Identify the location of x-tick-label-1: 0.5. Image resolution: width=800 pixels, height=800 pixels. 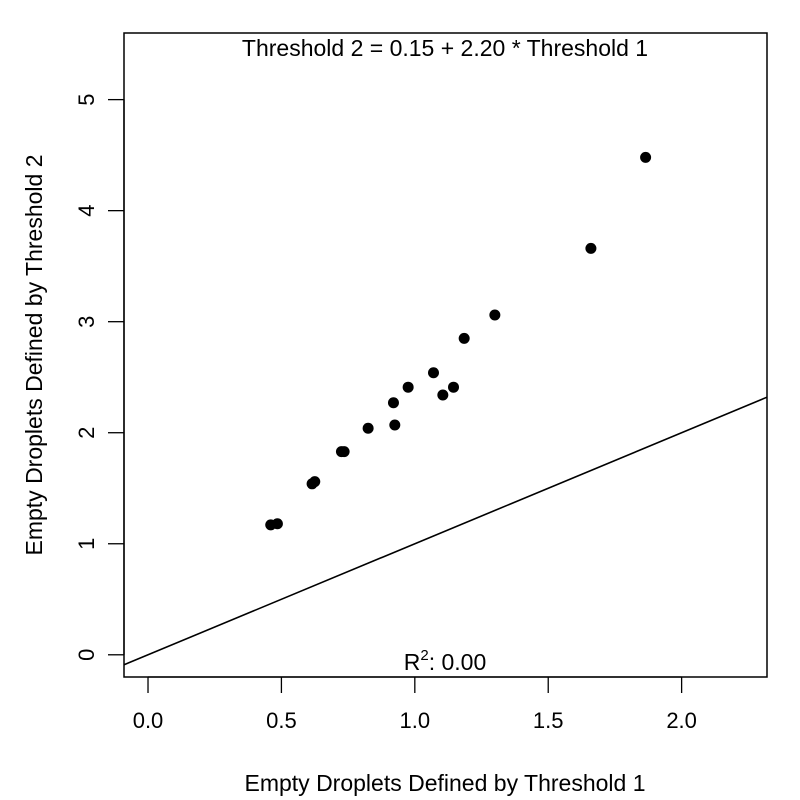
(281, 720).